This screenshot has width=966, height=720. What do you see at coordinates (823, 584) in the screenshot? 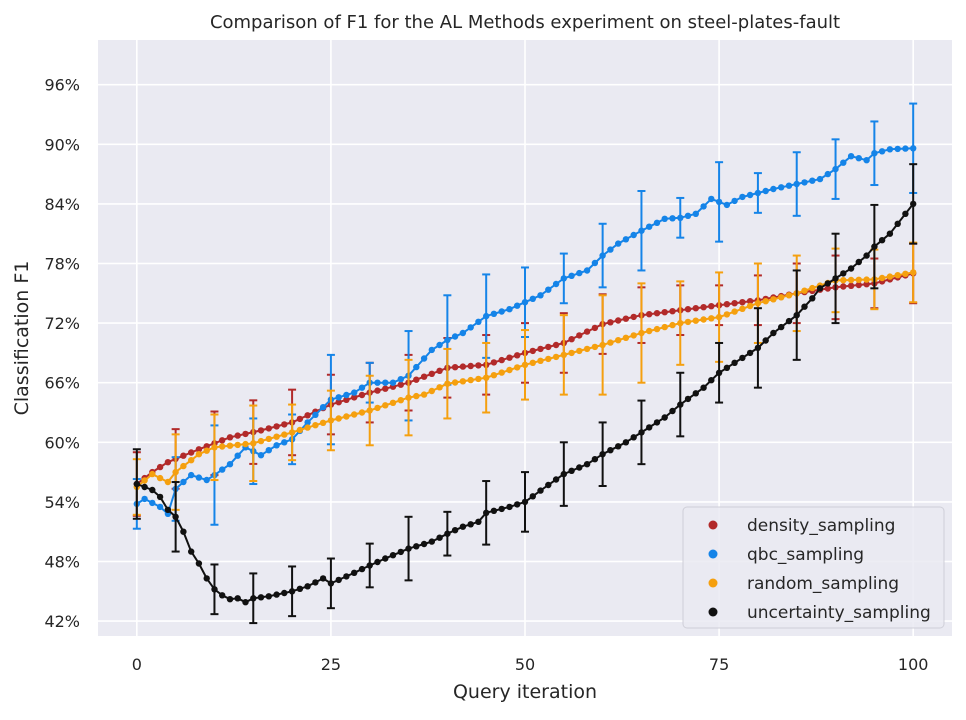
I see `legend-label: random_sampling` at bounding box center [823, 584].